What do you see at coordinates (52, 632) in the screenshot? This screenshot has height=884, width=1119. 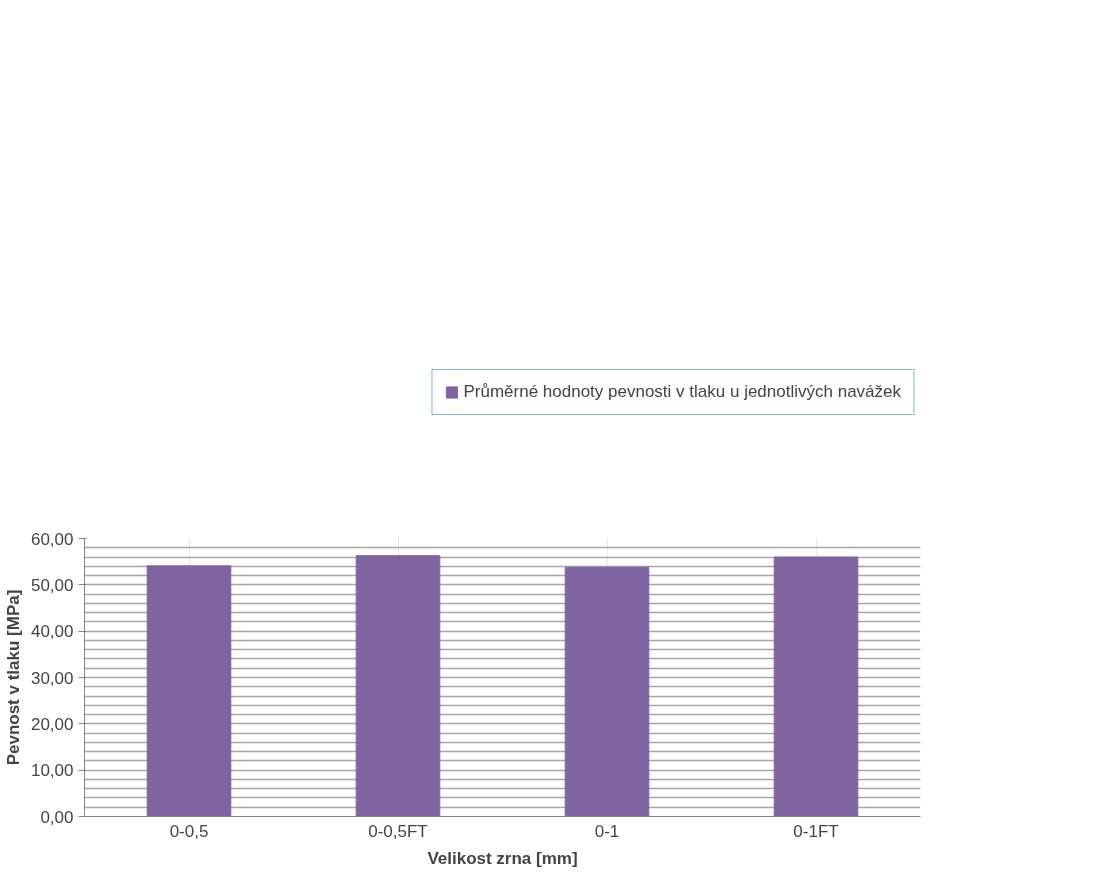 I see `y-tick-label: 40,00` at bounding box center [52, 632].